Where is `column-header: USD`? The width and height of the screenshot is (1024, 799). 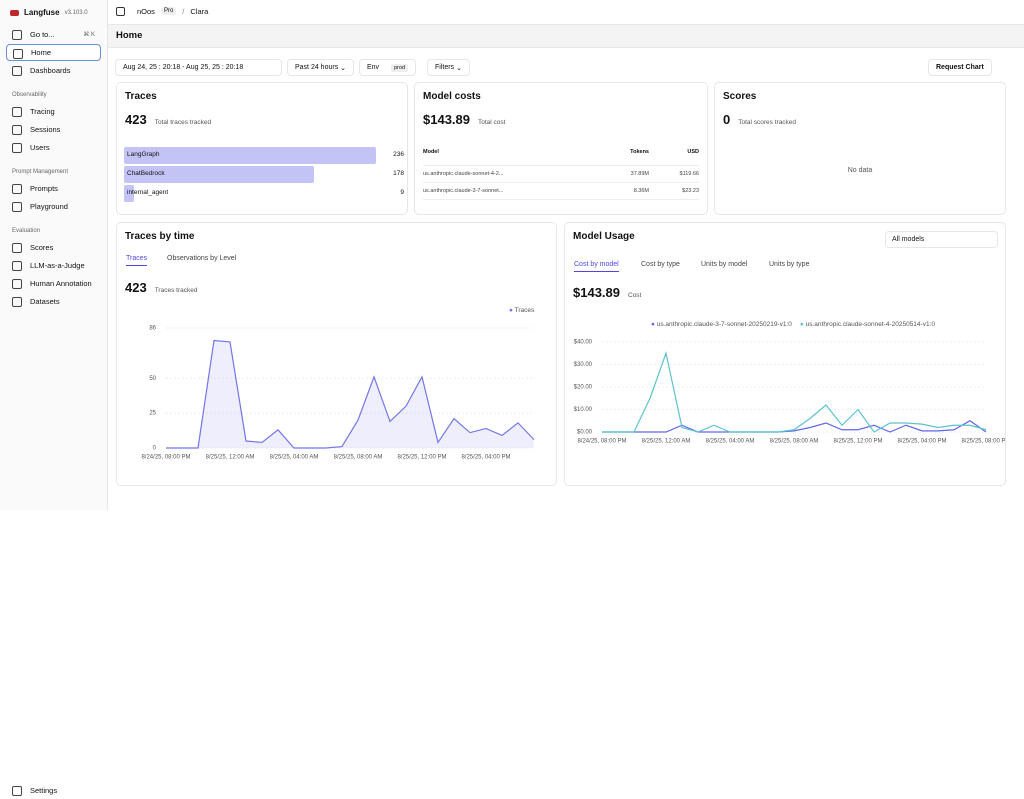
column-header: USD is located at coordinates (693, 152).